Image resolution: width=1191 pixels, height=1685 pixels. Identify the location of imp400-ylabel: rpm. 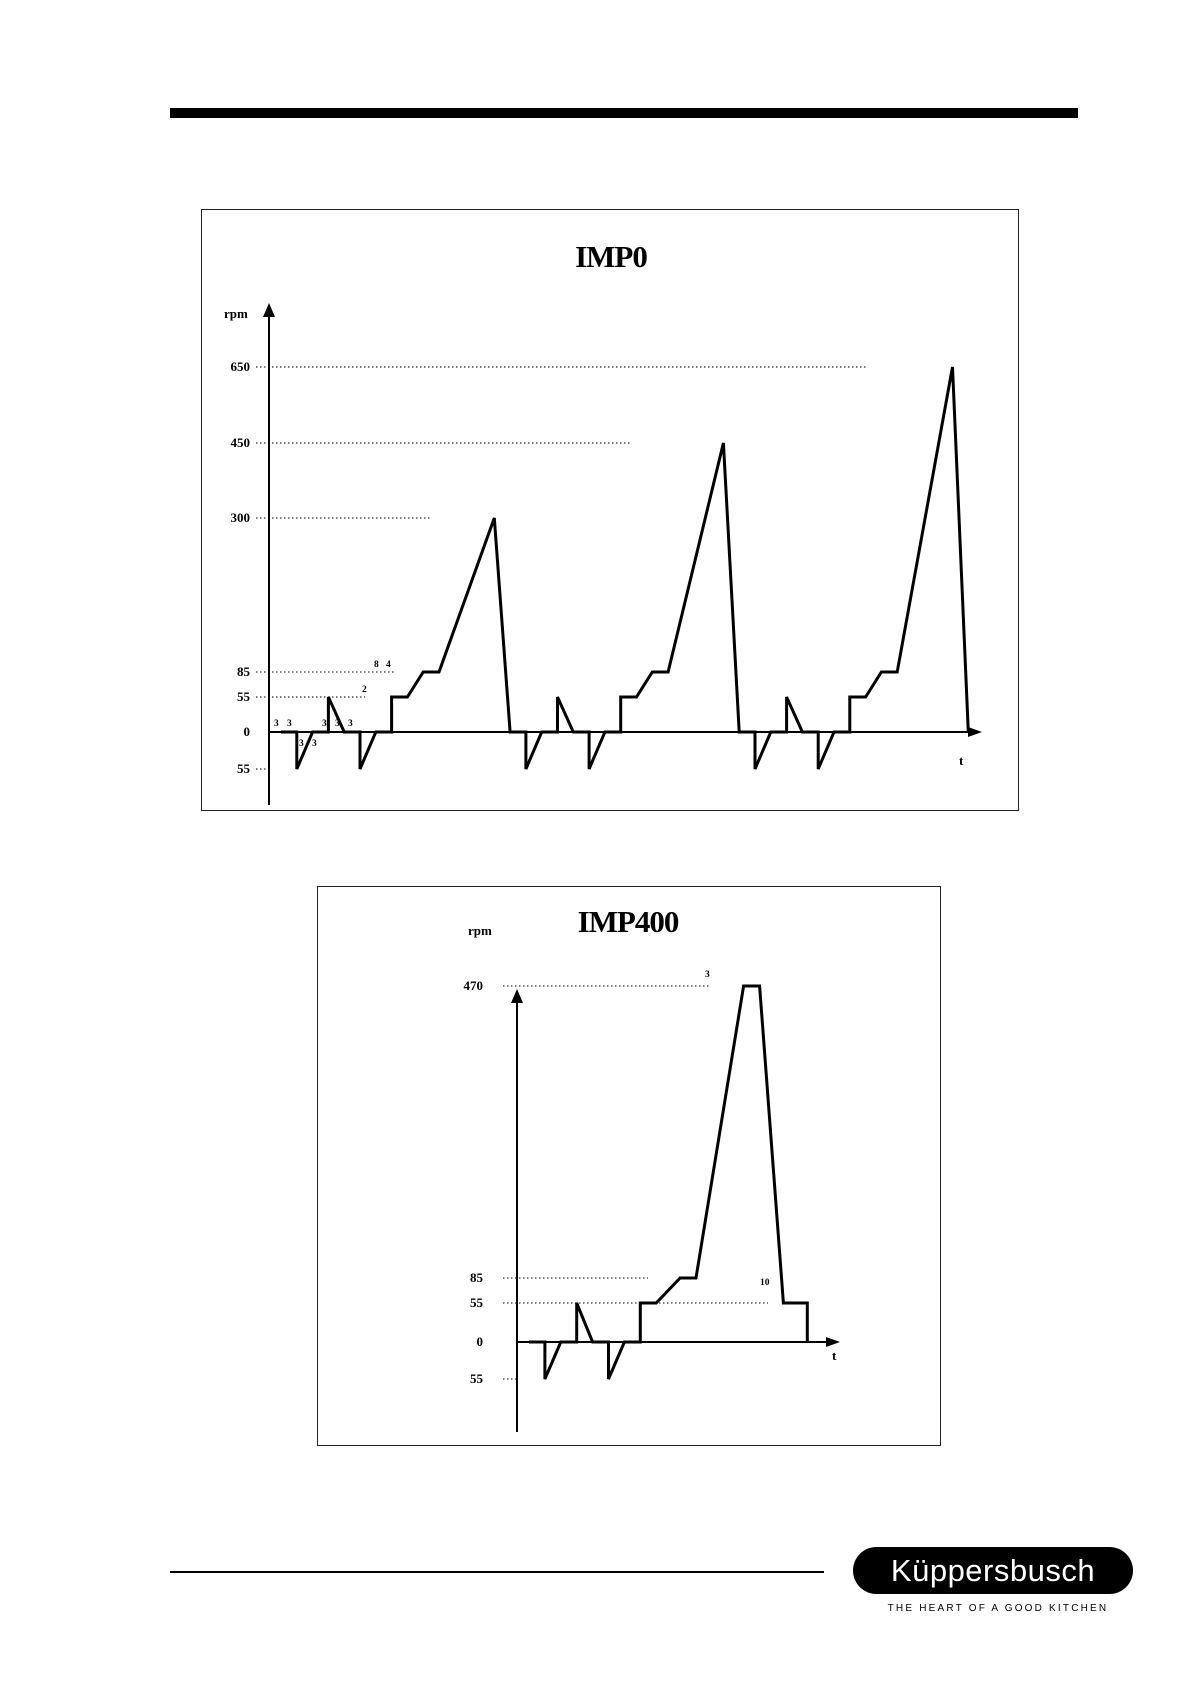
(480, 930).